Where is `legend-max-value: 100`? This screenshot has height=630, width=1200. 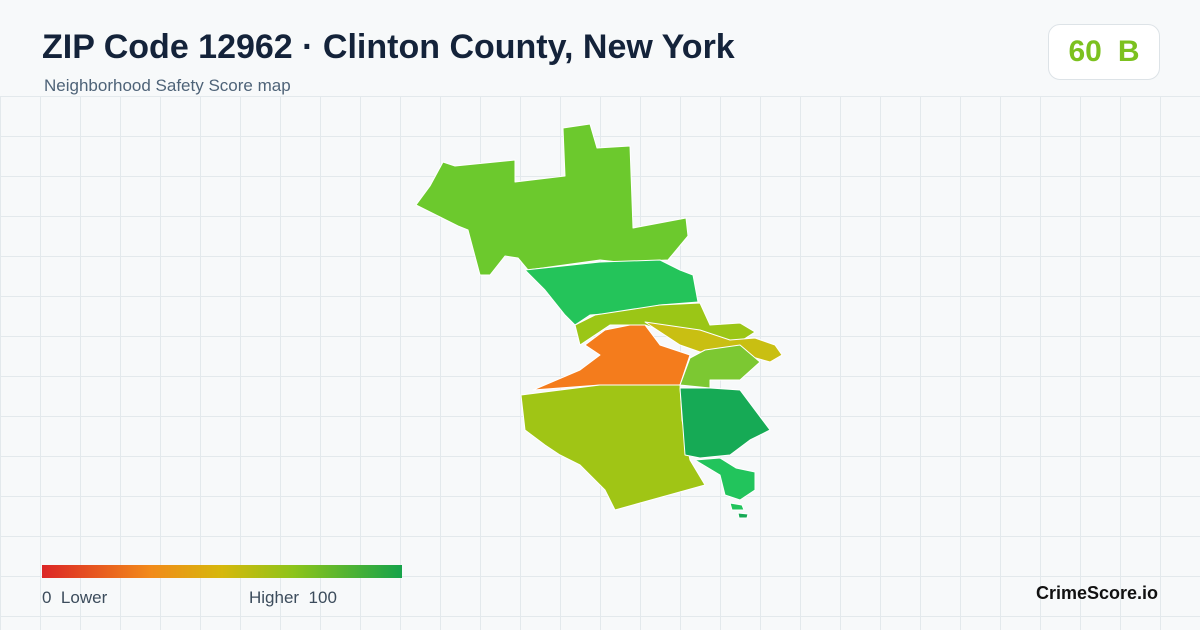 legend-max-value: 100 is located at coordinates (322, 597).